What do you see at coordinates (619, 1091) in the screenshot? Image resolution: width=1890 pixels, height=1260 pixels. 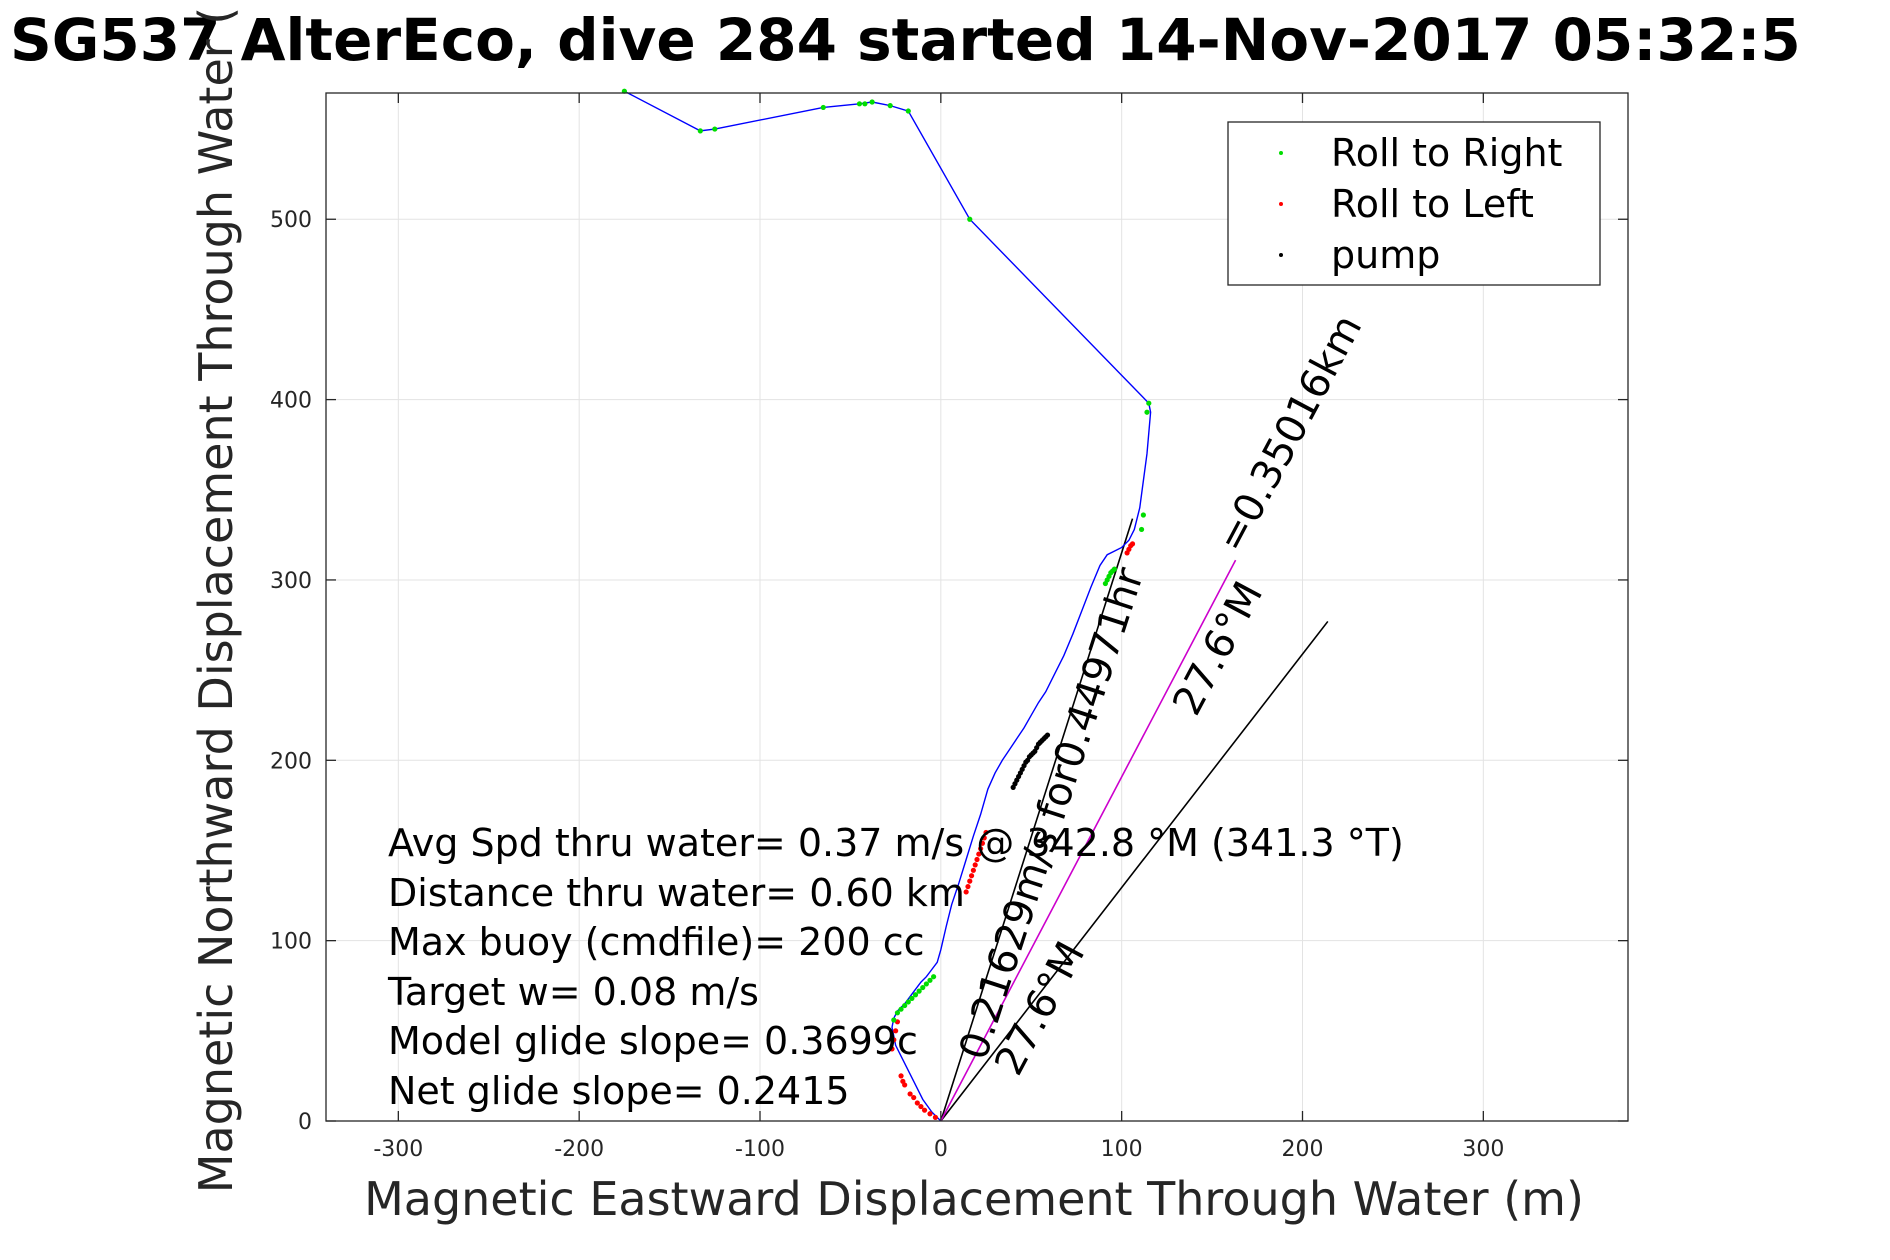 I see `stat-net-glide: Net glide slope= 0.2415` at bounding box center [619, 1091].